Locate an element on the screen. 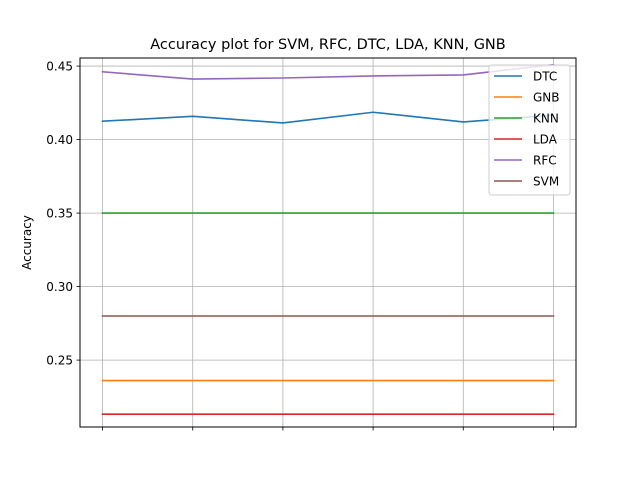 This screenshot has width=640, height=484. y-tick-label: 0.40 is located at coordinates (59, 140).